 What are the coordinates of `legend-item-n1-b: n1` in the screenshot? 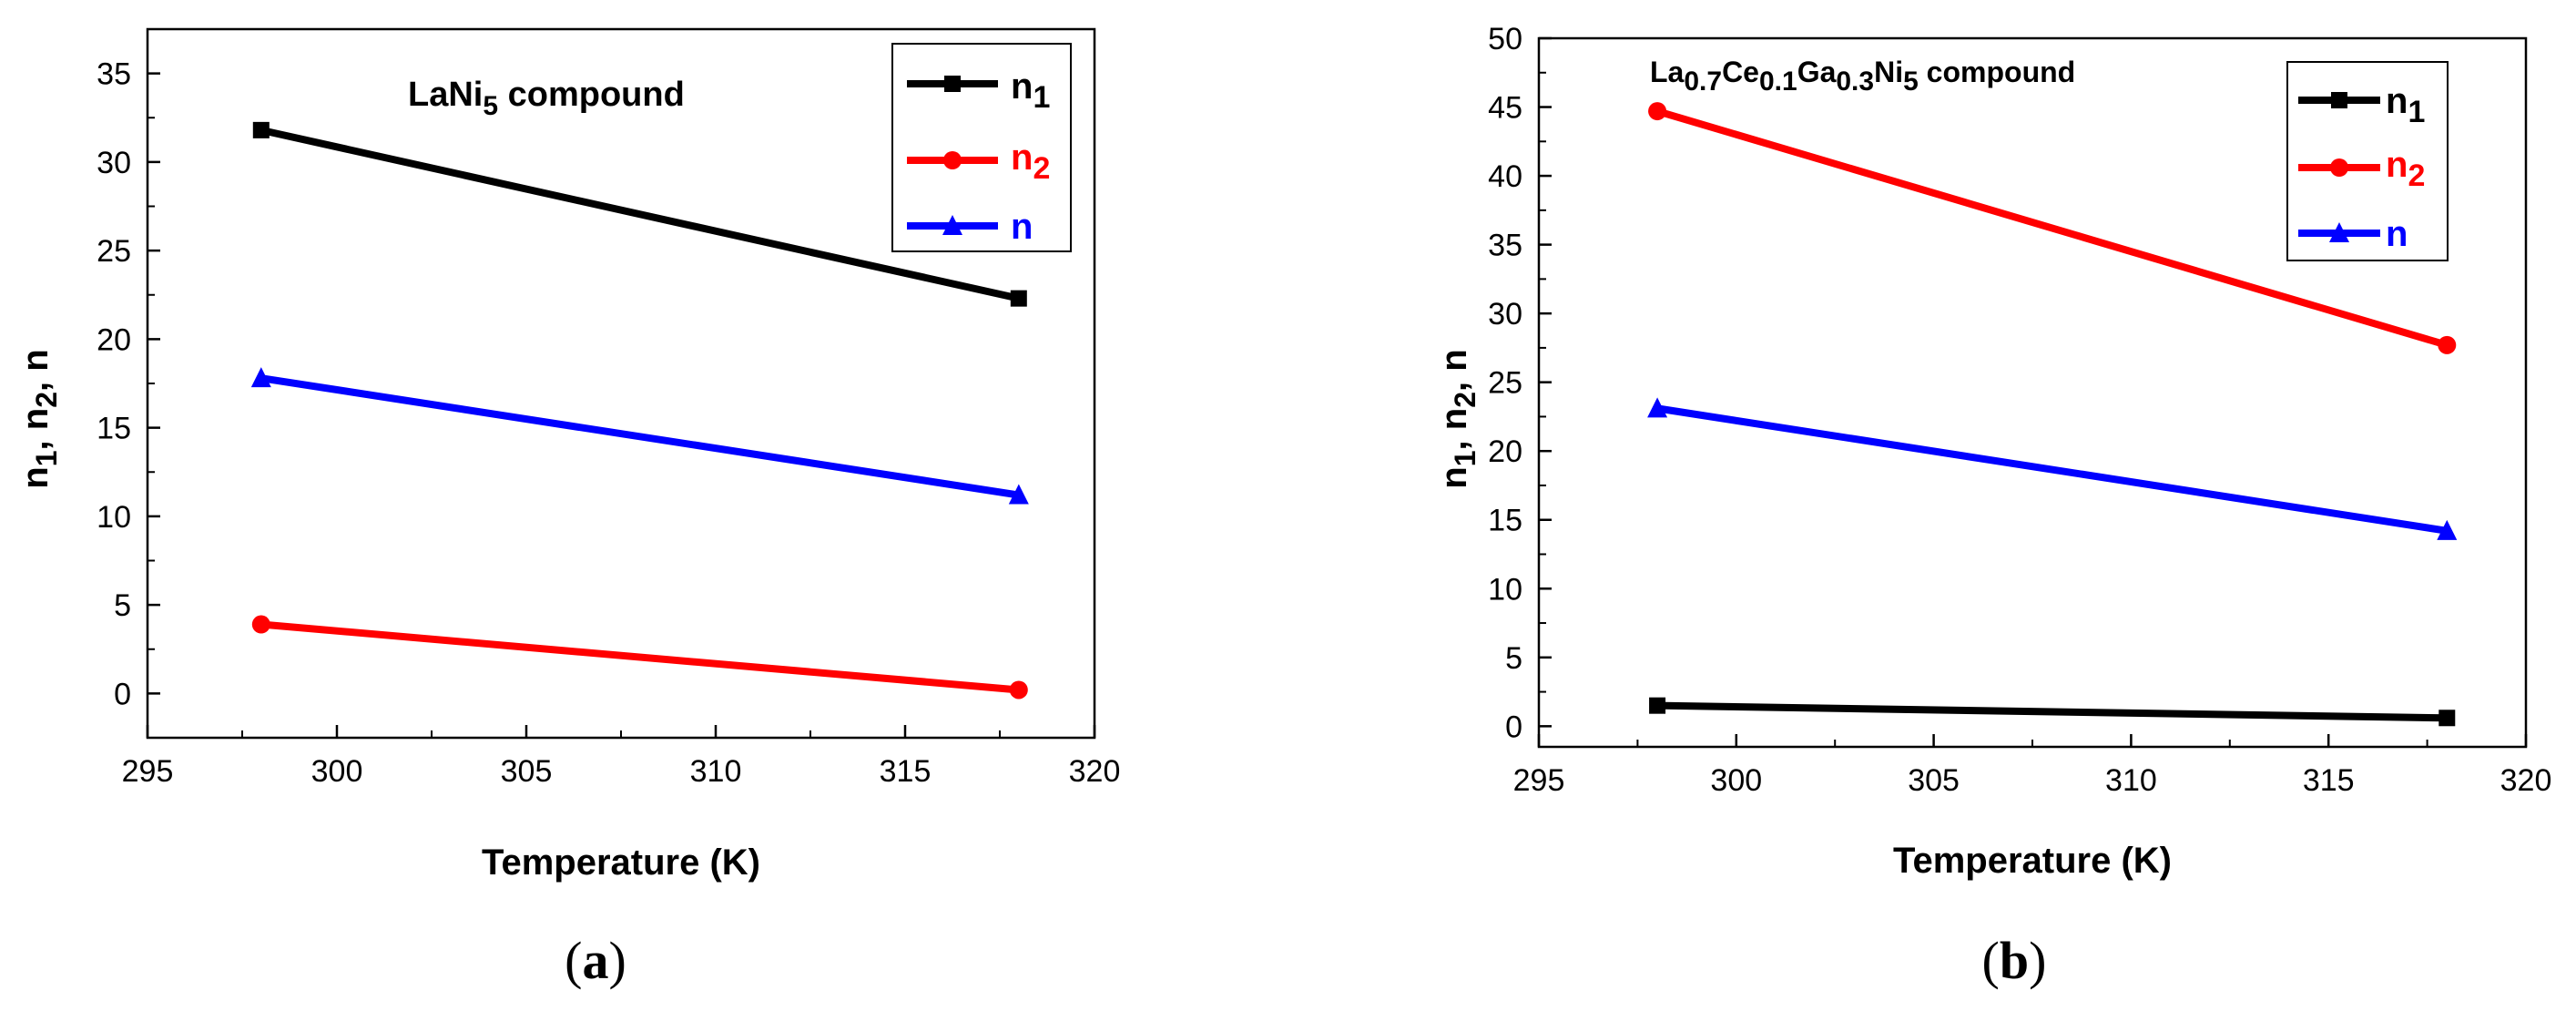 It's located at (2361, 105).